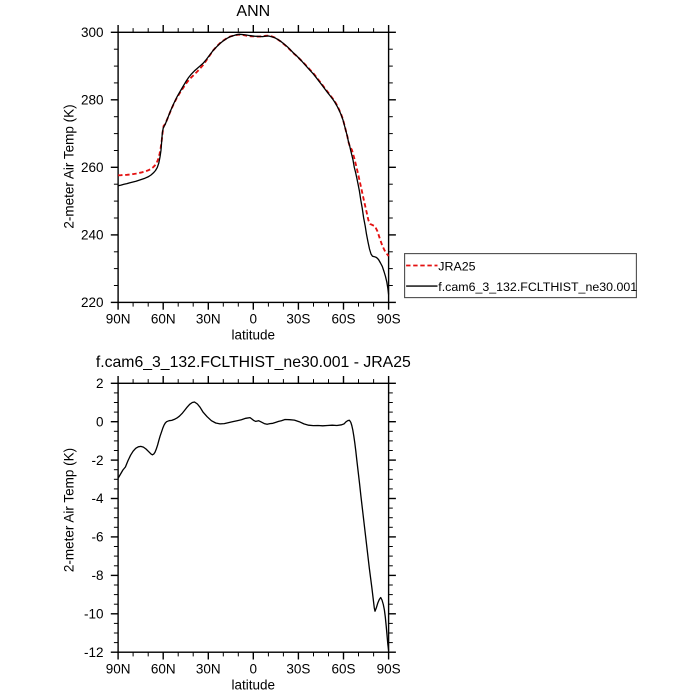 The image size is (700, 700). What do you see at coordinates (92, 167) in the screenshot?
I see `svg-text: 260` at bounding box center [92, 167].